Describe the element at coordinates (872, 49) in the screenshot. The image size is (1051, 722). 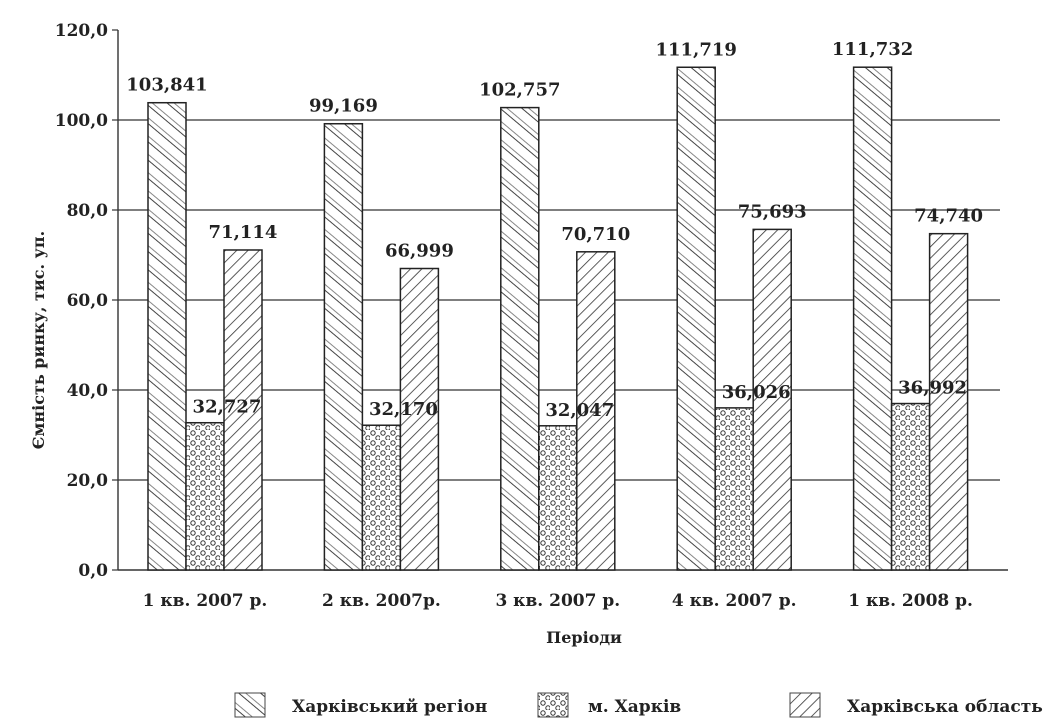
I see `data-label: 111,732` at that location.